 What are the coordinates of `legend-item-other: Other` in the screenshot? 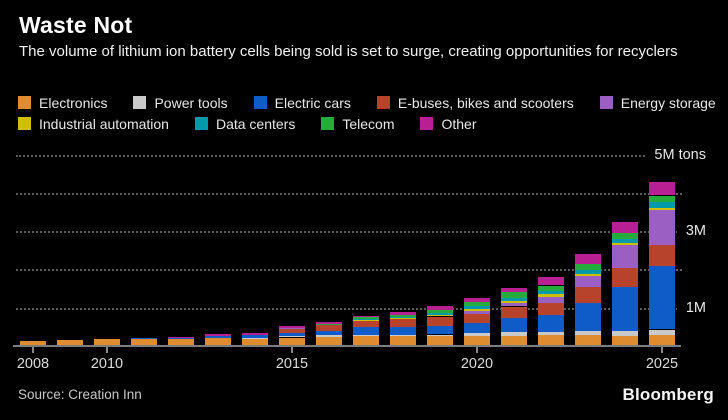 It's located at (448, 123).